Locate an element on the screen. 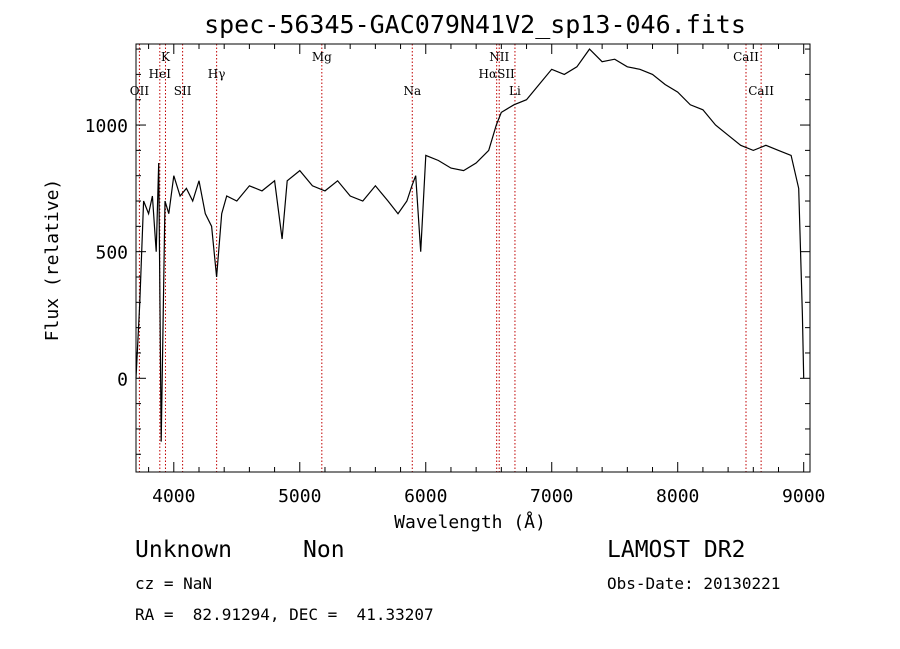 This screenshot has width=900, height=649. chart-title: spec-56345-GAC079N41V2_sp13-046.fits is located at coordinates (475, 24).